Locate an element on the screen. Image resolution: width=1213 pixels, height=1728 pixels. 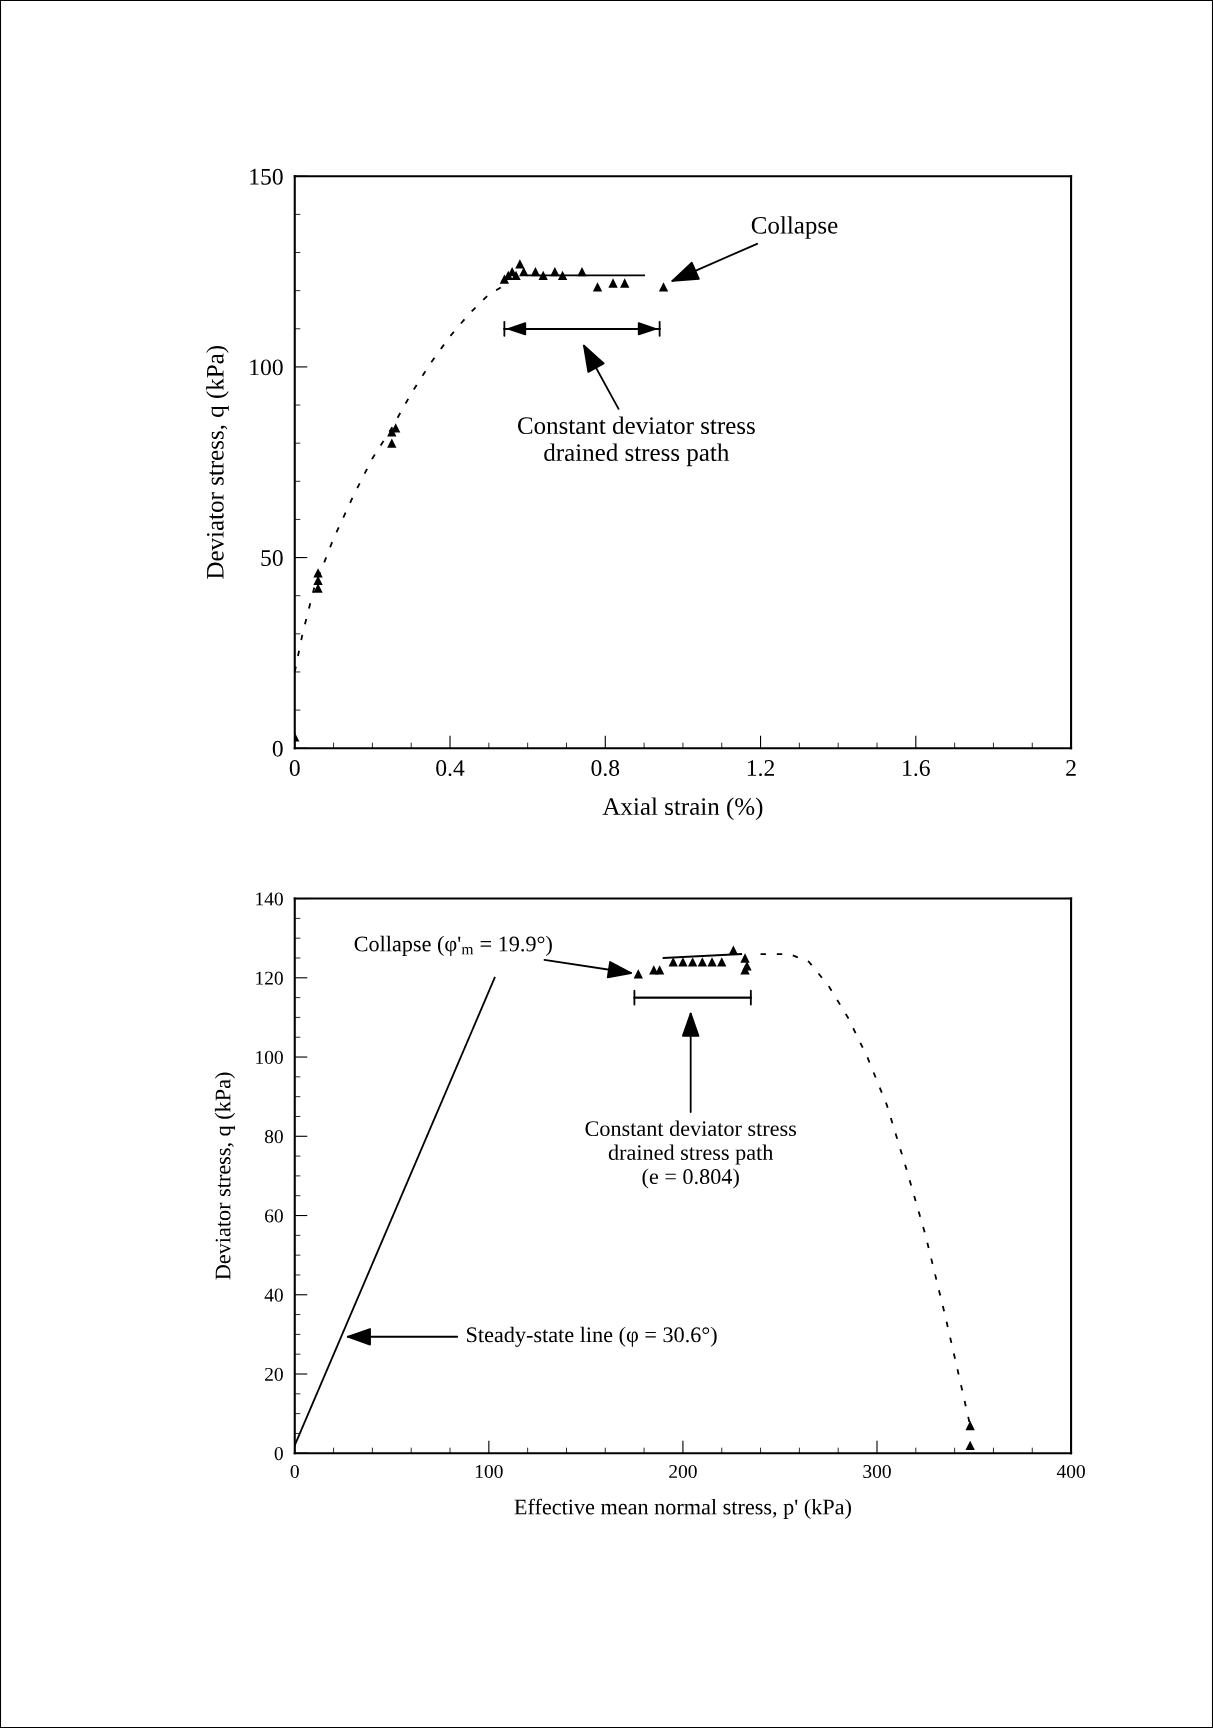
x-tick-label: 100 is located at coordinates (489, 1471).